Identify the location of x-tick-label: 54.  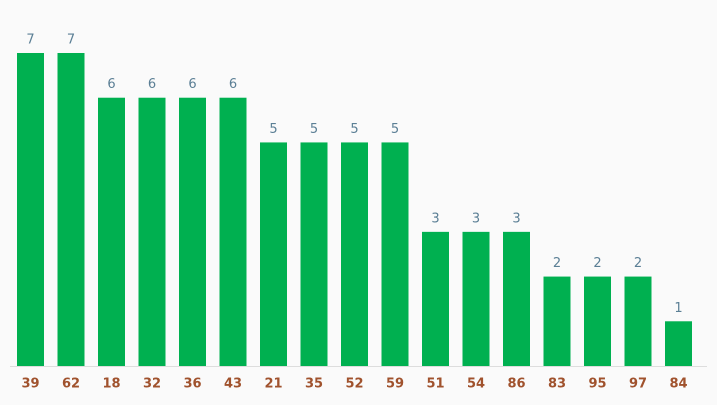
(476, 384).